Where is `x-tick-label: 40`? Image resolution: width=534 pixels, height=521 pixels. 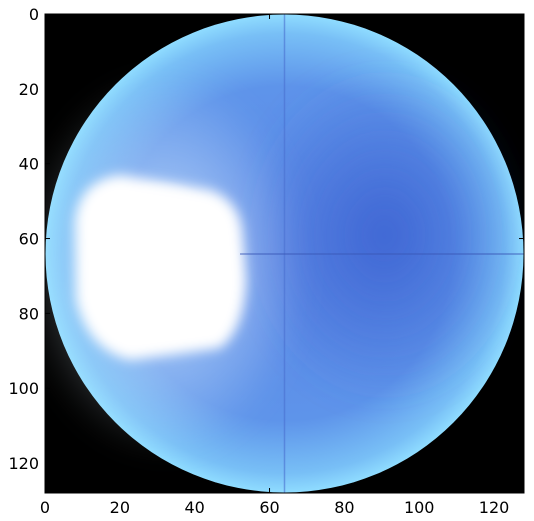
x-tick-label: 40 is located at coordinates (195, 507).